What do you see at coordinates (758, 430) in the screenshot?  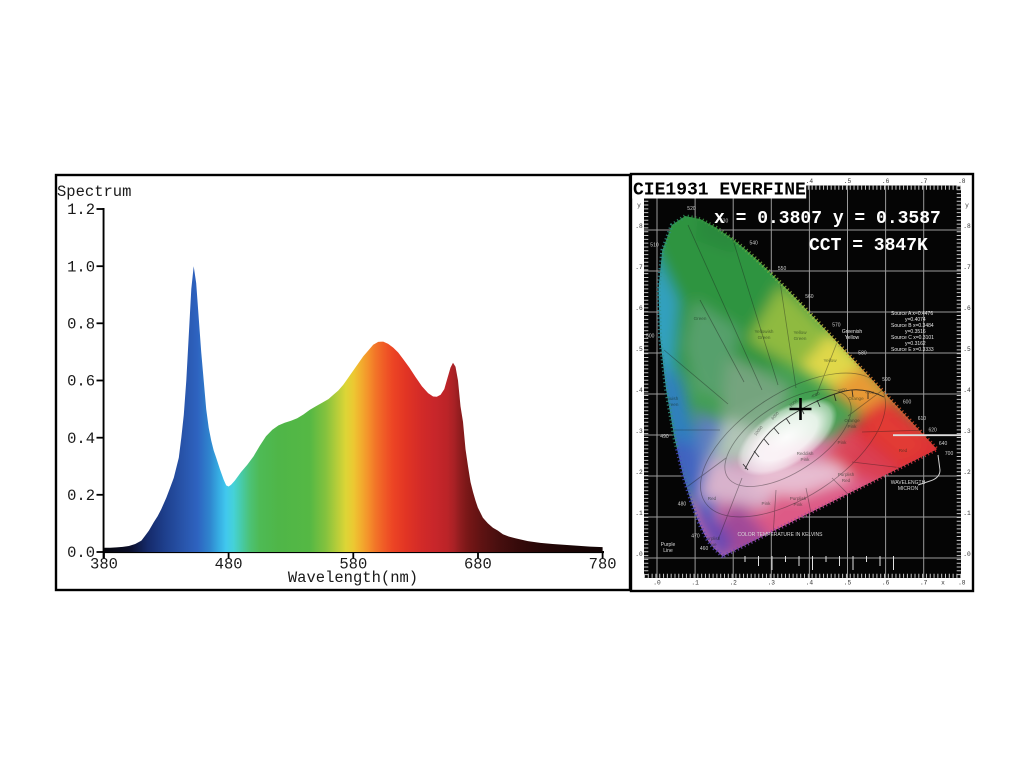 I see `svg-text: 10000` at bounding box center [758, 430].